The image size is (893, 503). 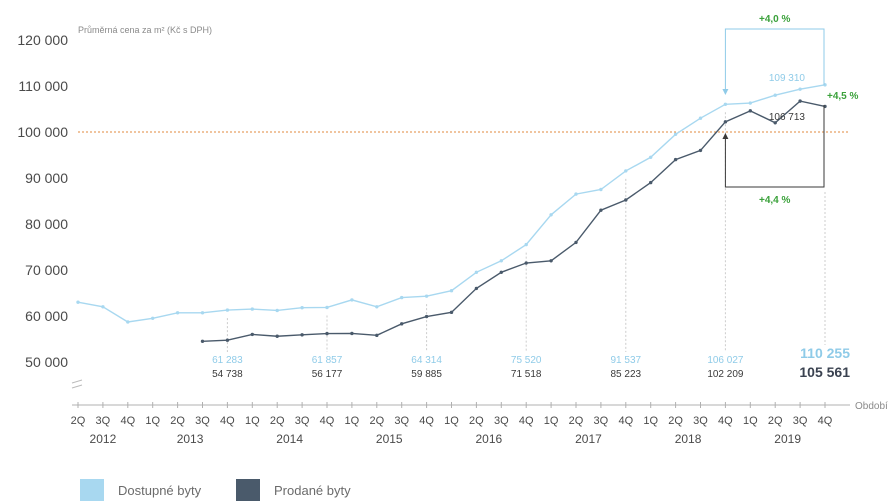 What do you see at coordinates (227, 360) in the screenshot?
I see `annotation-value-dostupne: 61 283` at bounding box center [227, 360].